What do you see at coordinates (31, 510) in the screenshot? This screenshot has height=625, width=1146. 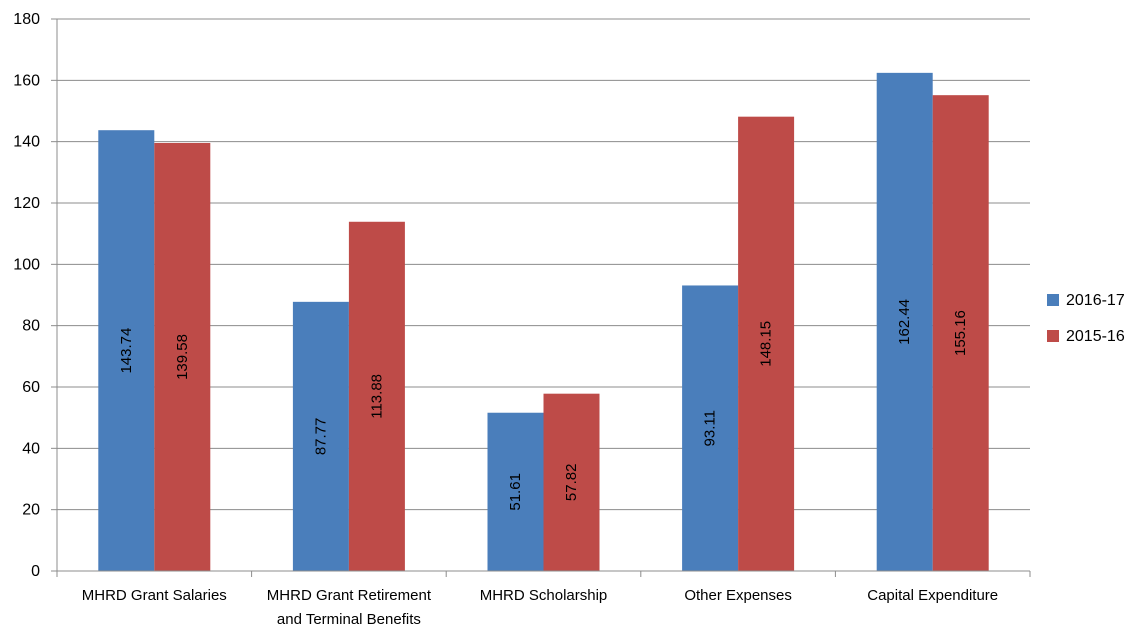 I see `y-tick-label: 20` at bounding box center [31, 510].